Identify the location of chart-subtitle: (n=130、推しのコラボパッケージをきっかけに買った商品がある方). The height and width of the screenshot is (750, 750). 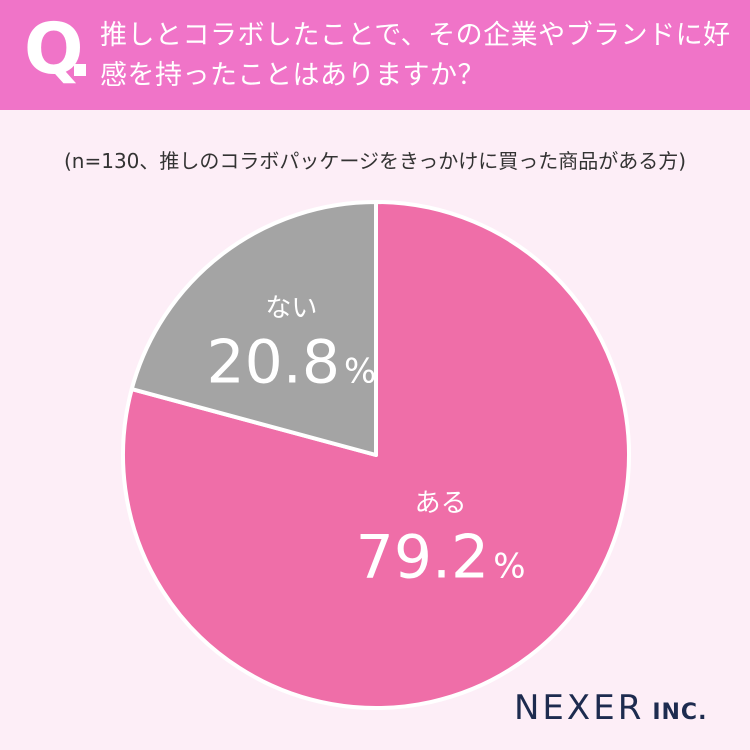
(374, 161).